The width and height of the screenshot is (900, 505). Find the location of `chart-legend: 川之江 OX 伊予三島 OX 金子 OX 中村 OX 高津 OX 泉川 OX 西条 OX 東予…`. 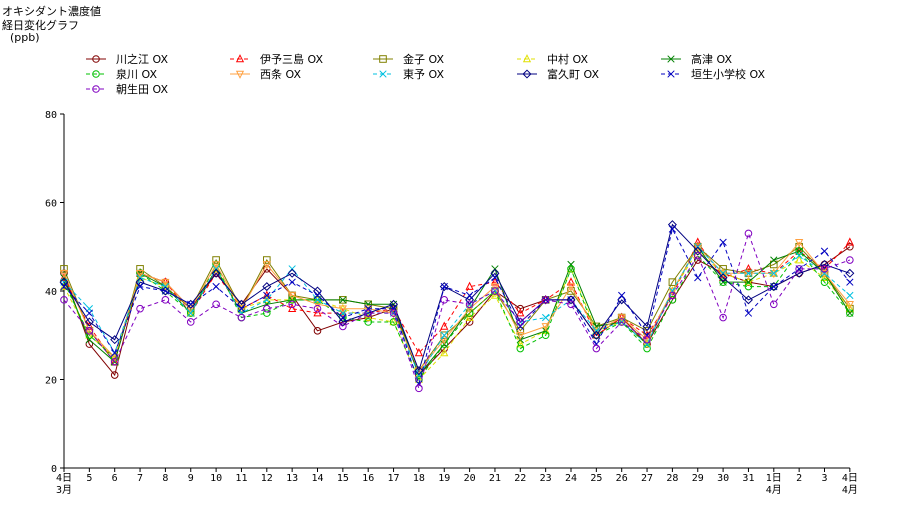

chart-legend: 川之江 OX 伊予三島 OX 金子 OX 中村 OX 高津 OX 泉川 OX 西条 OX 東予… is located at coordinates (425, 74).